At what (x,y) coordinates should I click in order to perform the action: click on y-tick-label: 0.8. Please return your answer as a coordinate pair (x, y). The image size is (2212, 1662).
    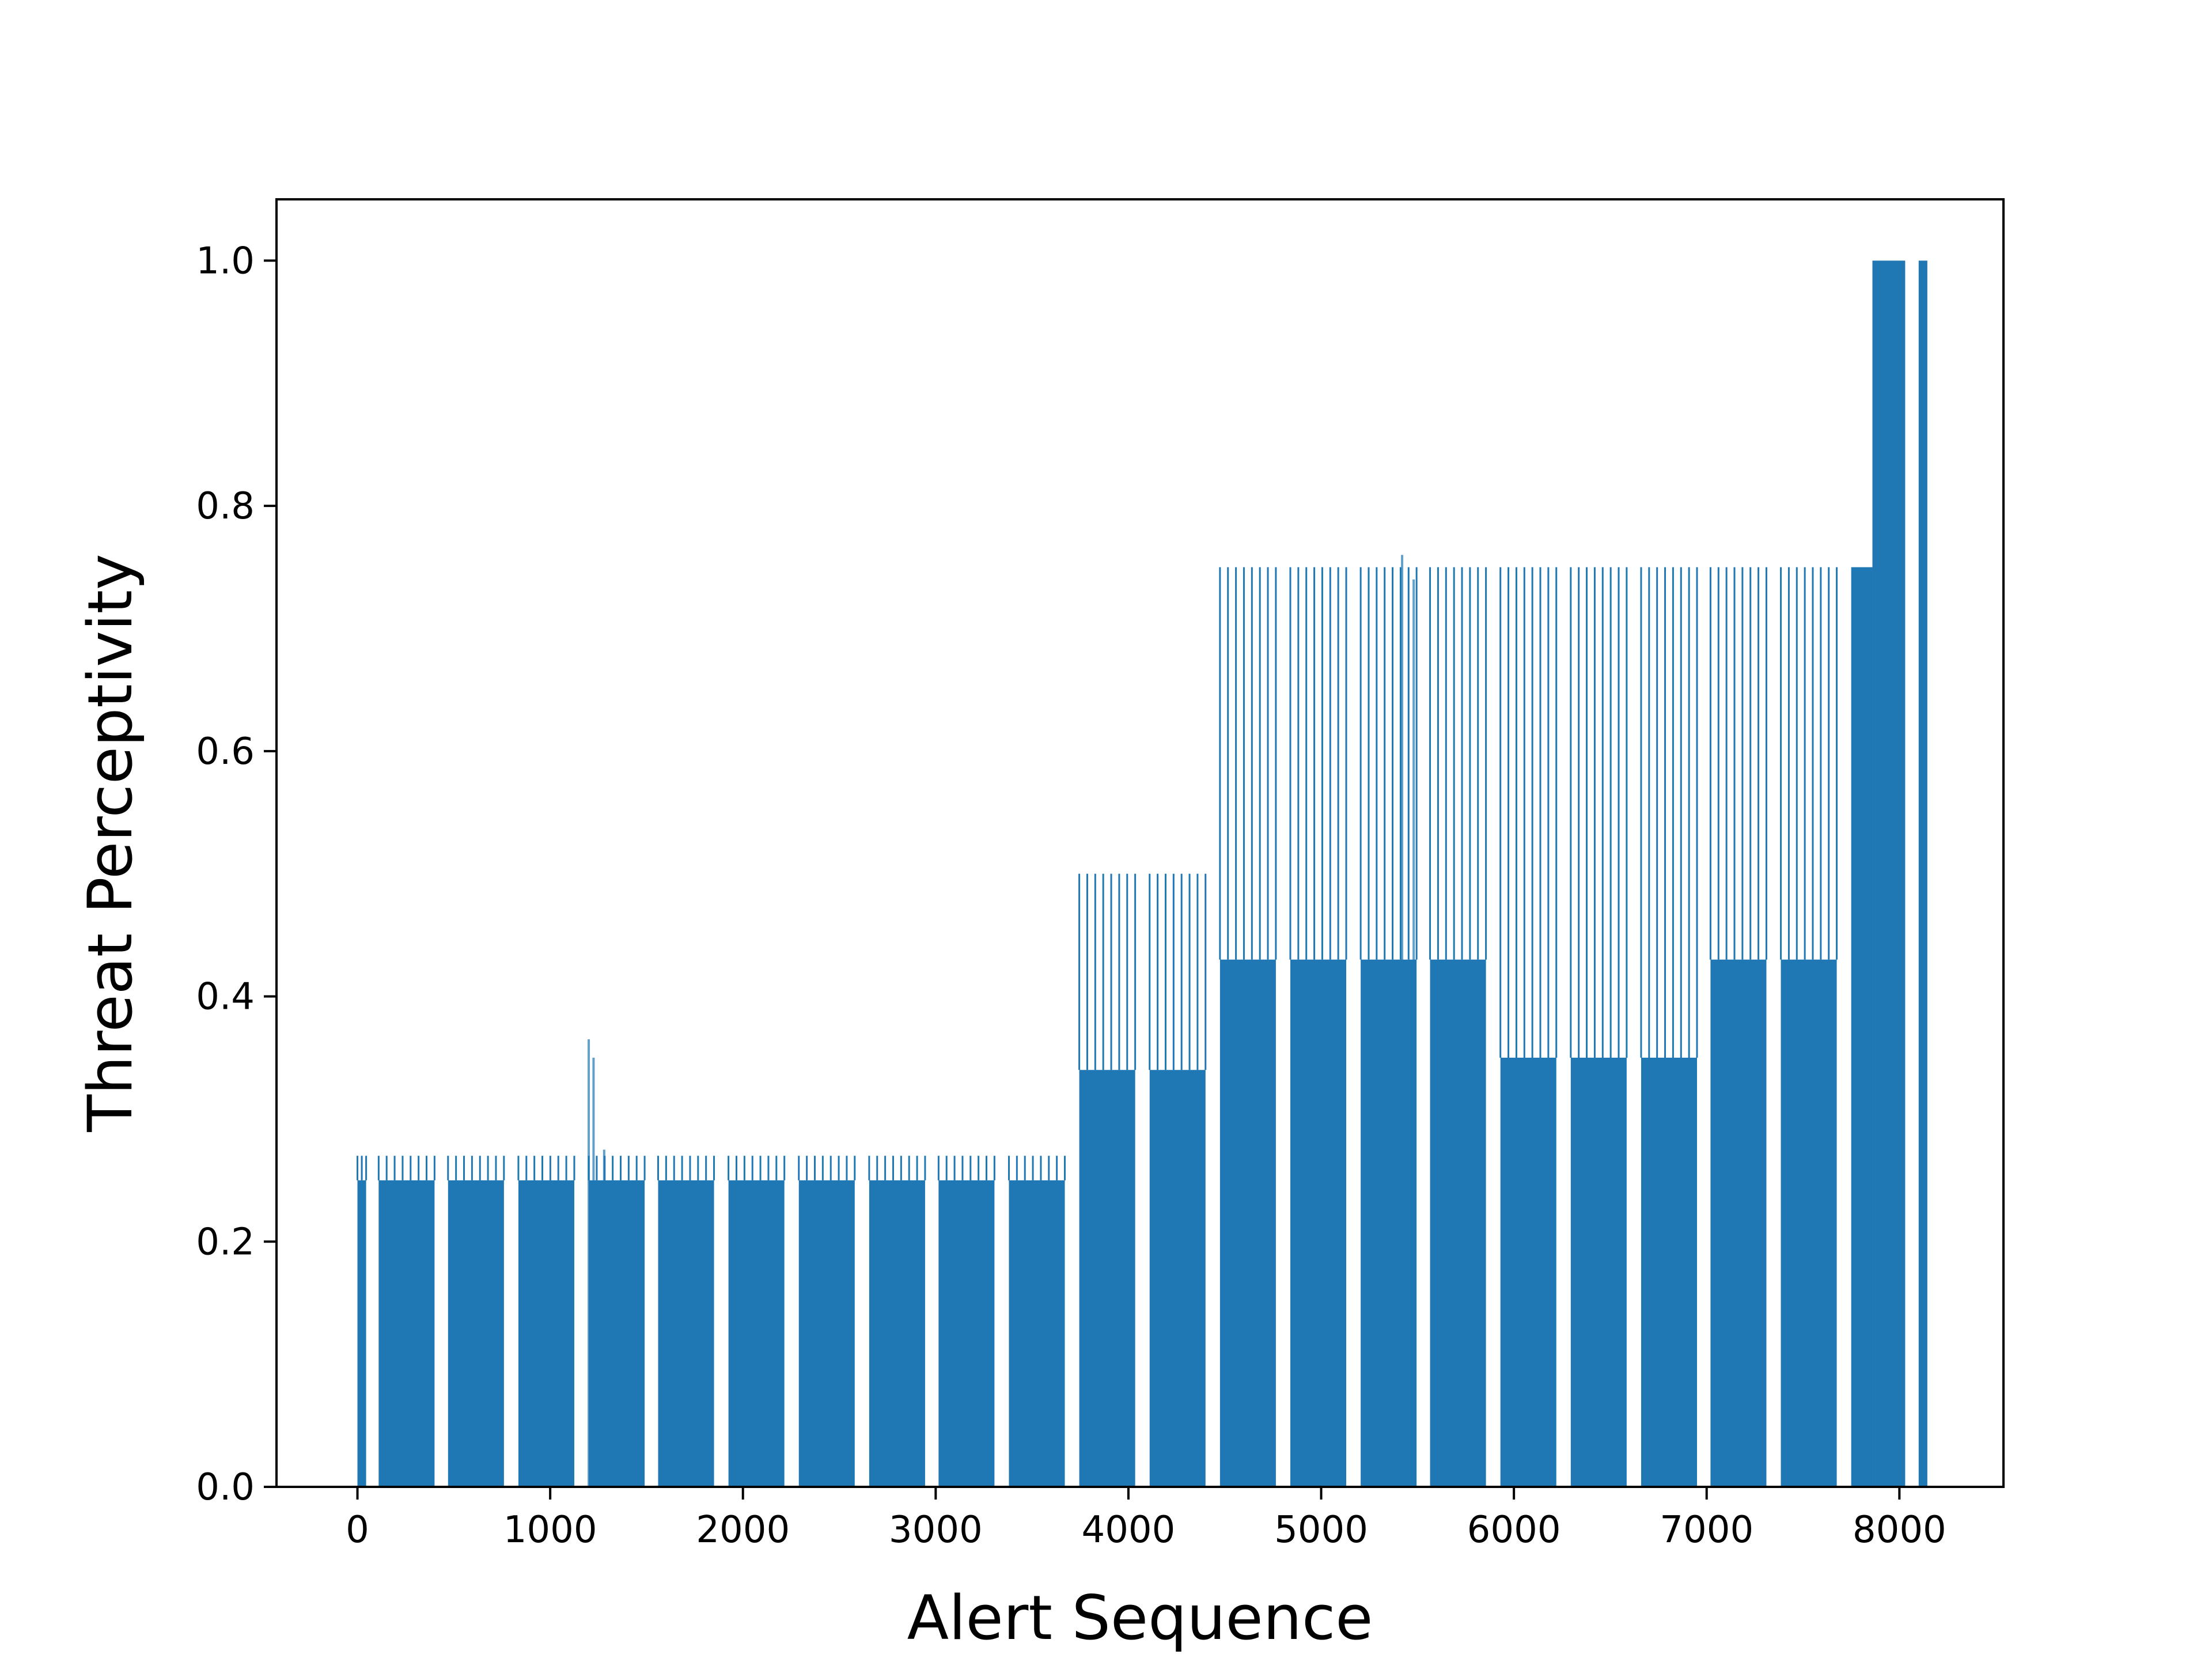
    Looking at the image, I should click on (225, 507).